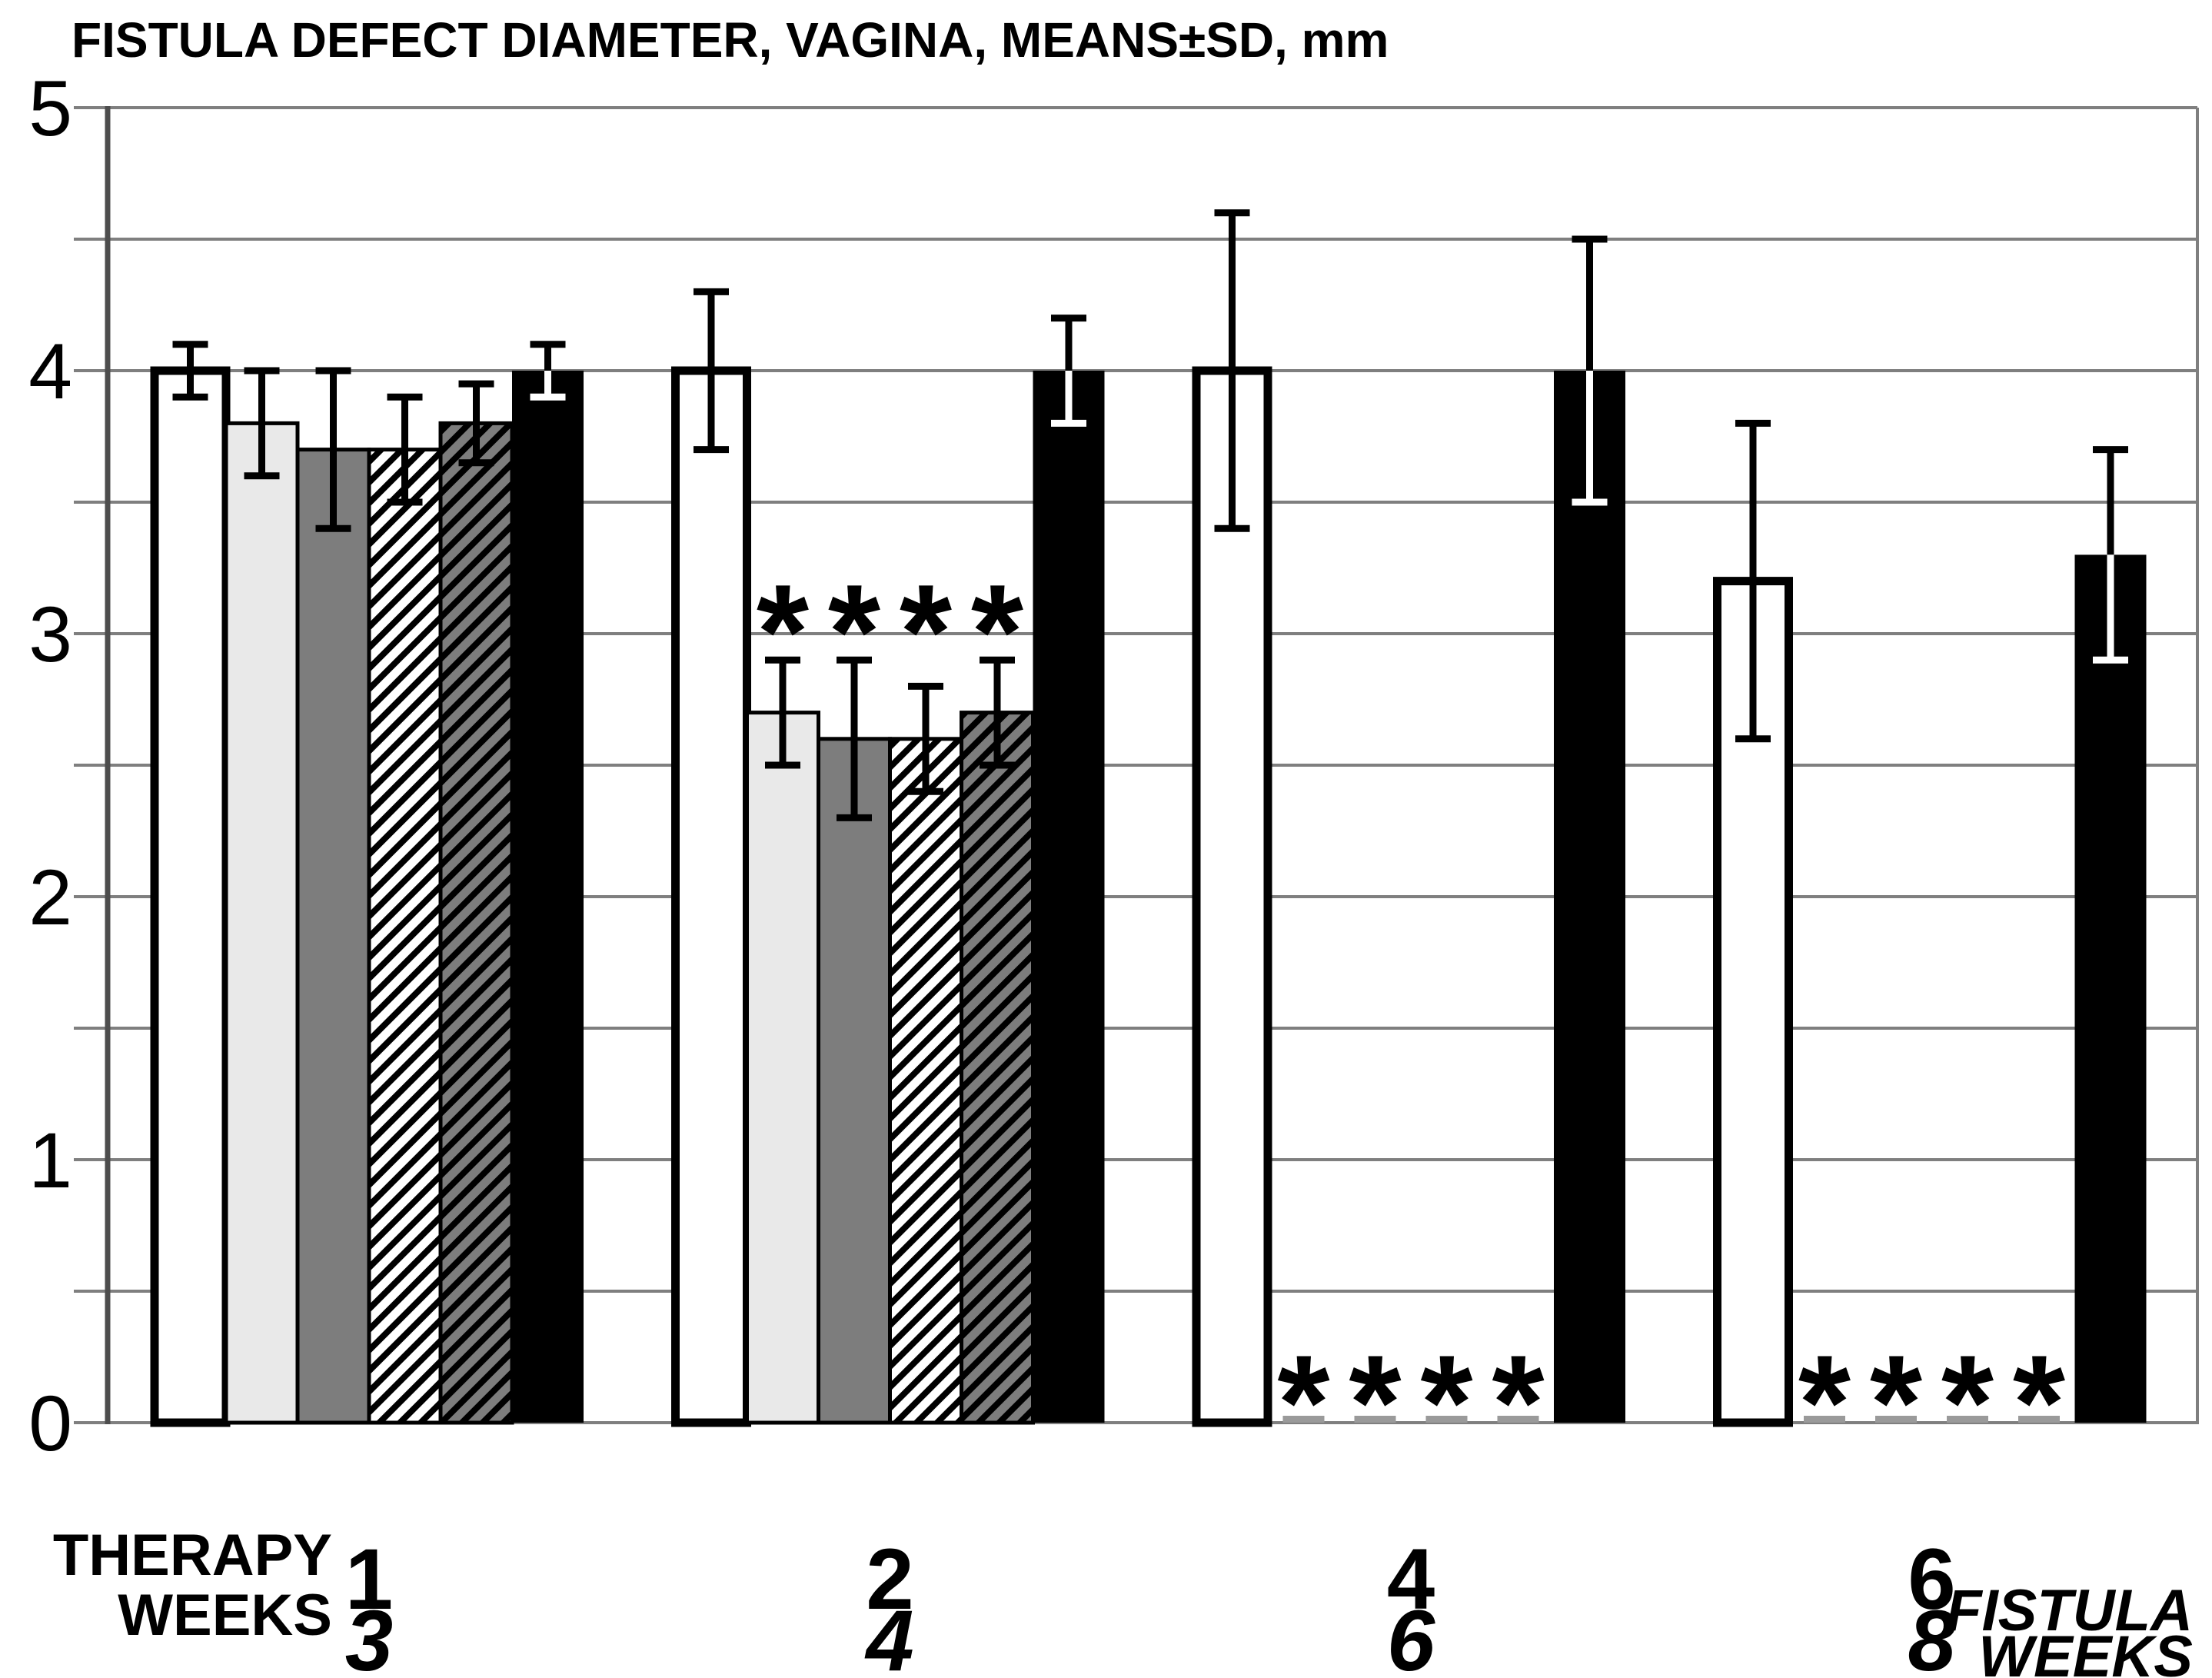 The image size is (2212, 1678). I want to click on y-axis-tick-label: 5, so click(50, 109).